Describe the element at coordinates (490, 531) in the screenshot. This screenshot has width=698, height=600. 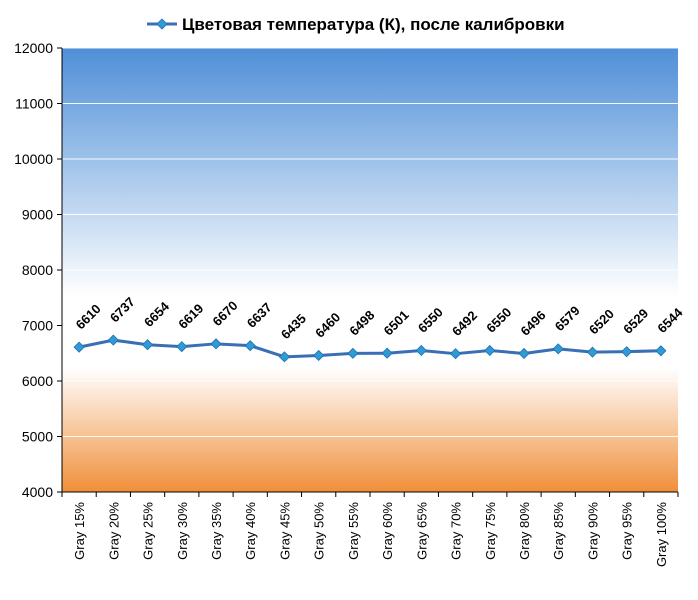
I see `x-tick-label: Gray 75%` at that location.